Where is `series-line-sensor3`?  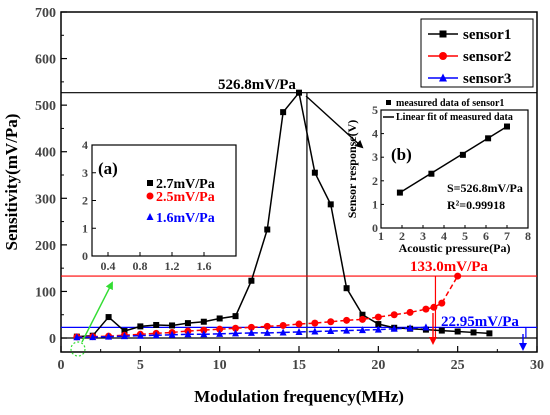 series-line-sensor3 is located at coordinates (251, 332).